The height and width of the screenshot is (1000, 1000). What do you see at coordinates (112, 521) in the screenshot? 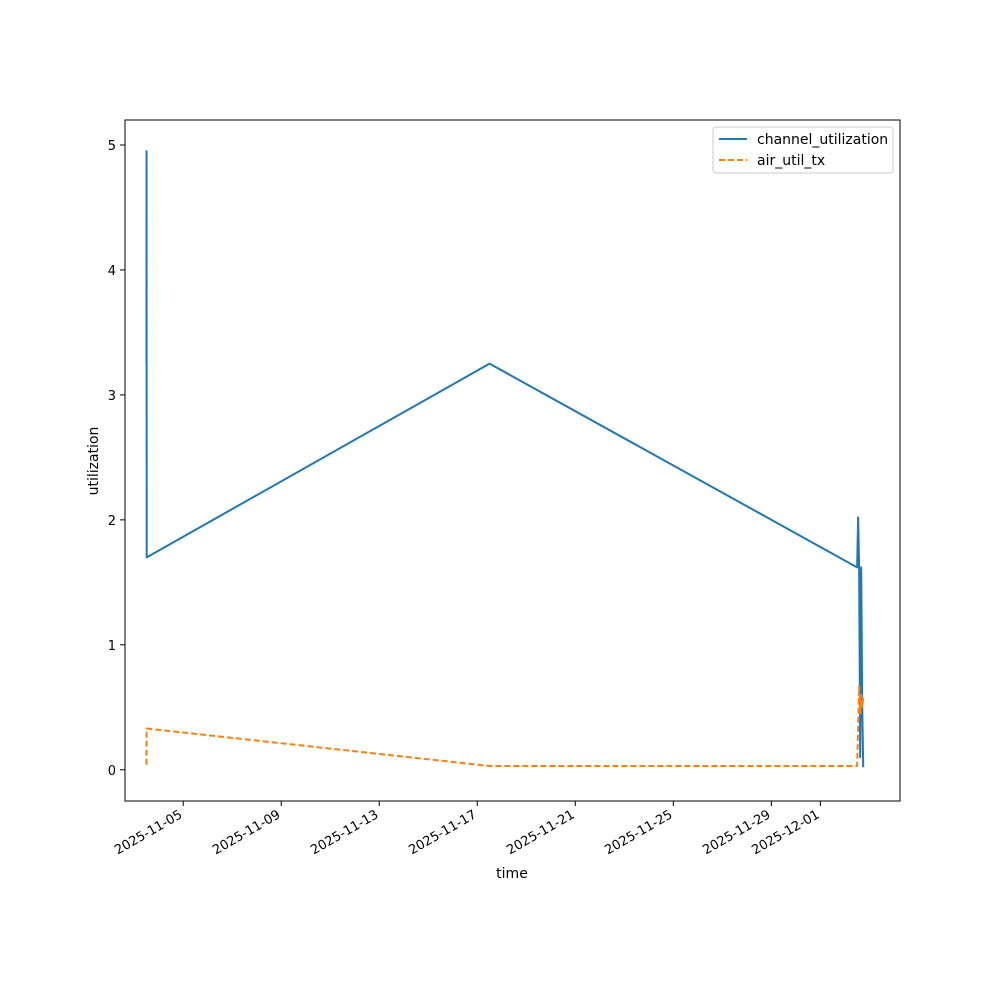
I see `y-tick-label: 2` at bounding box center [112, 521].